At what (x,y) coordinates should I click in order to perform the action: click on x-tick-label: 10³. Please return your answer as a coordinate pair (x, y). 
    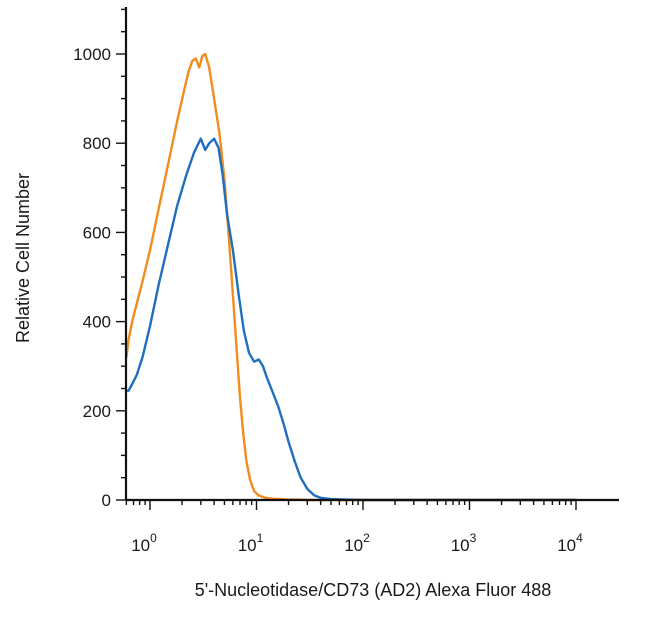
    Looking at the image, I should click on (464, 543).